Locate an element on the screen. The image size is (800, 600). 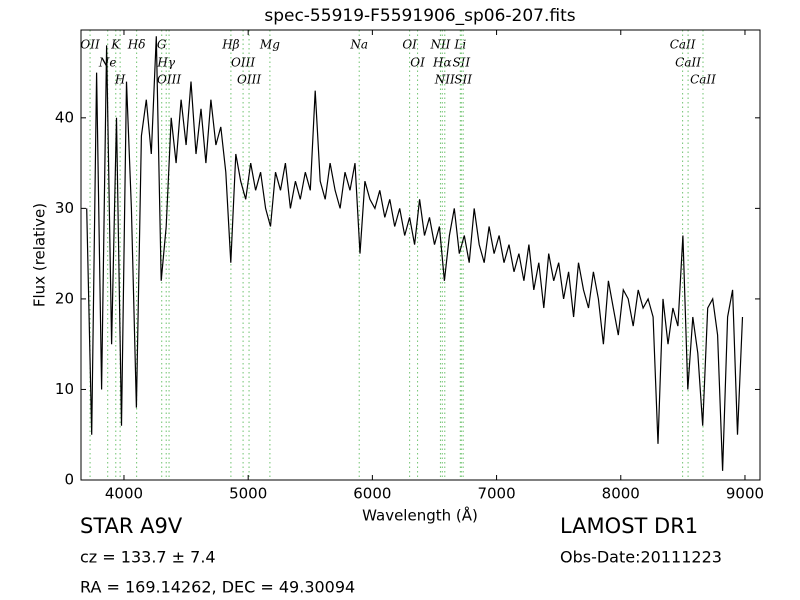
x-tick-label: 6000 is located at coordinates (372, 494).